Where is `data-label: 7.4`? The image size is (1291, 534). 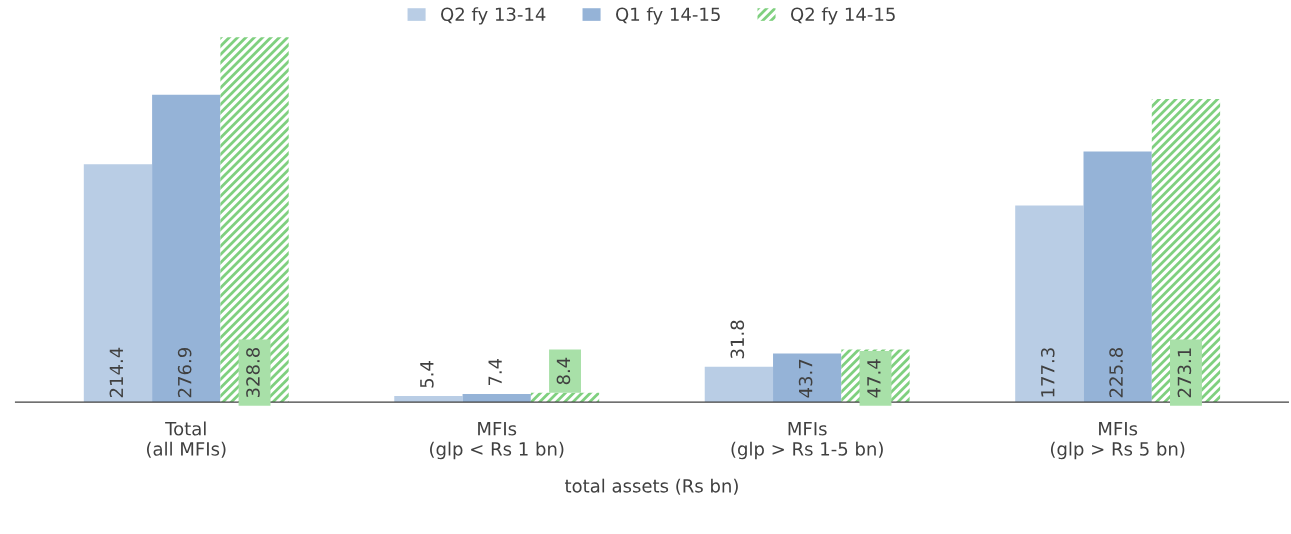 data-label: 7.4 is located at coordinates (495, 372).